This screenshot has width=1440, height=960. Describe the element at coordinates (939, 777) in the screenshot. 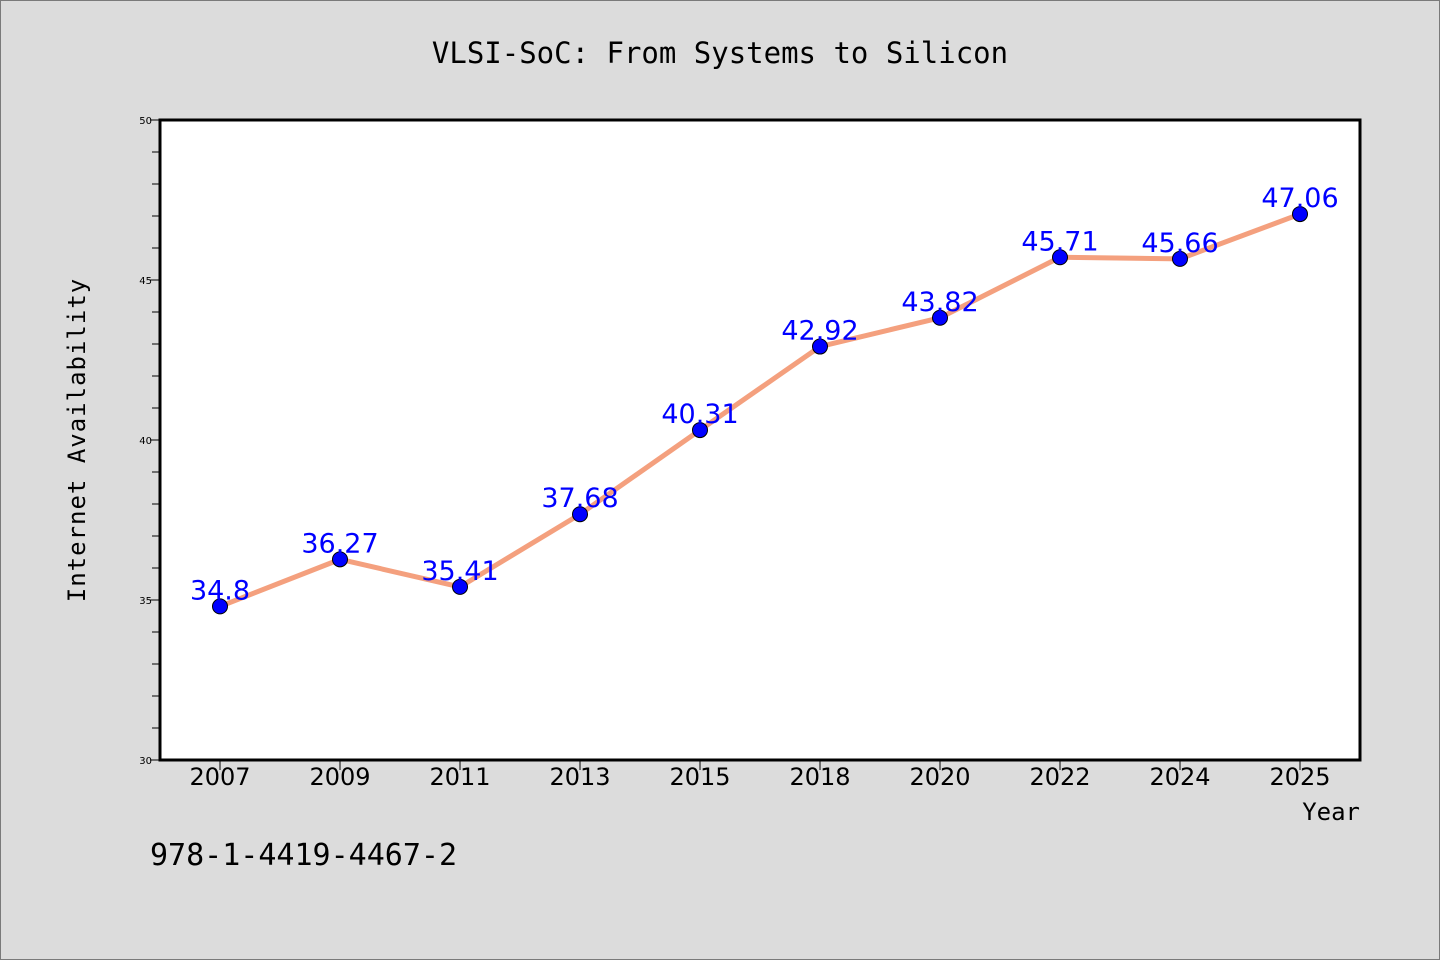

I see `x-tick-label: 2020` at that location.